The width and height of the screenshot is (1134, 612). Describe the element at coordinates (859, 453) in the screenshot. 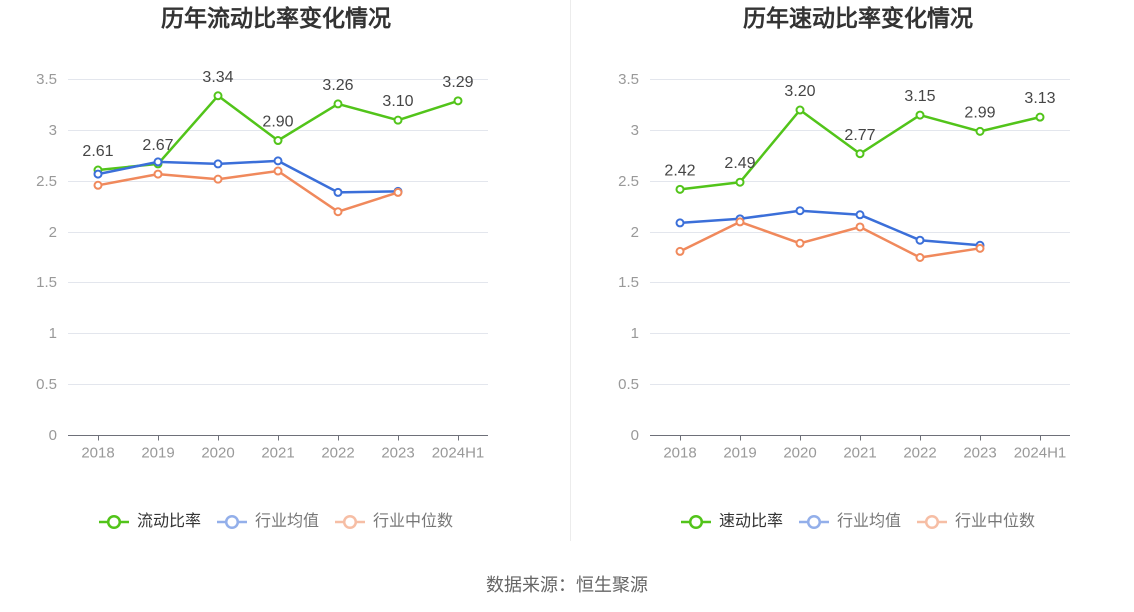

I see `x-tick-label: 2021` at that location.